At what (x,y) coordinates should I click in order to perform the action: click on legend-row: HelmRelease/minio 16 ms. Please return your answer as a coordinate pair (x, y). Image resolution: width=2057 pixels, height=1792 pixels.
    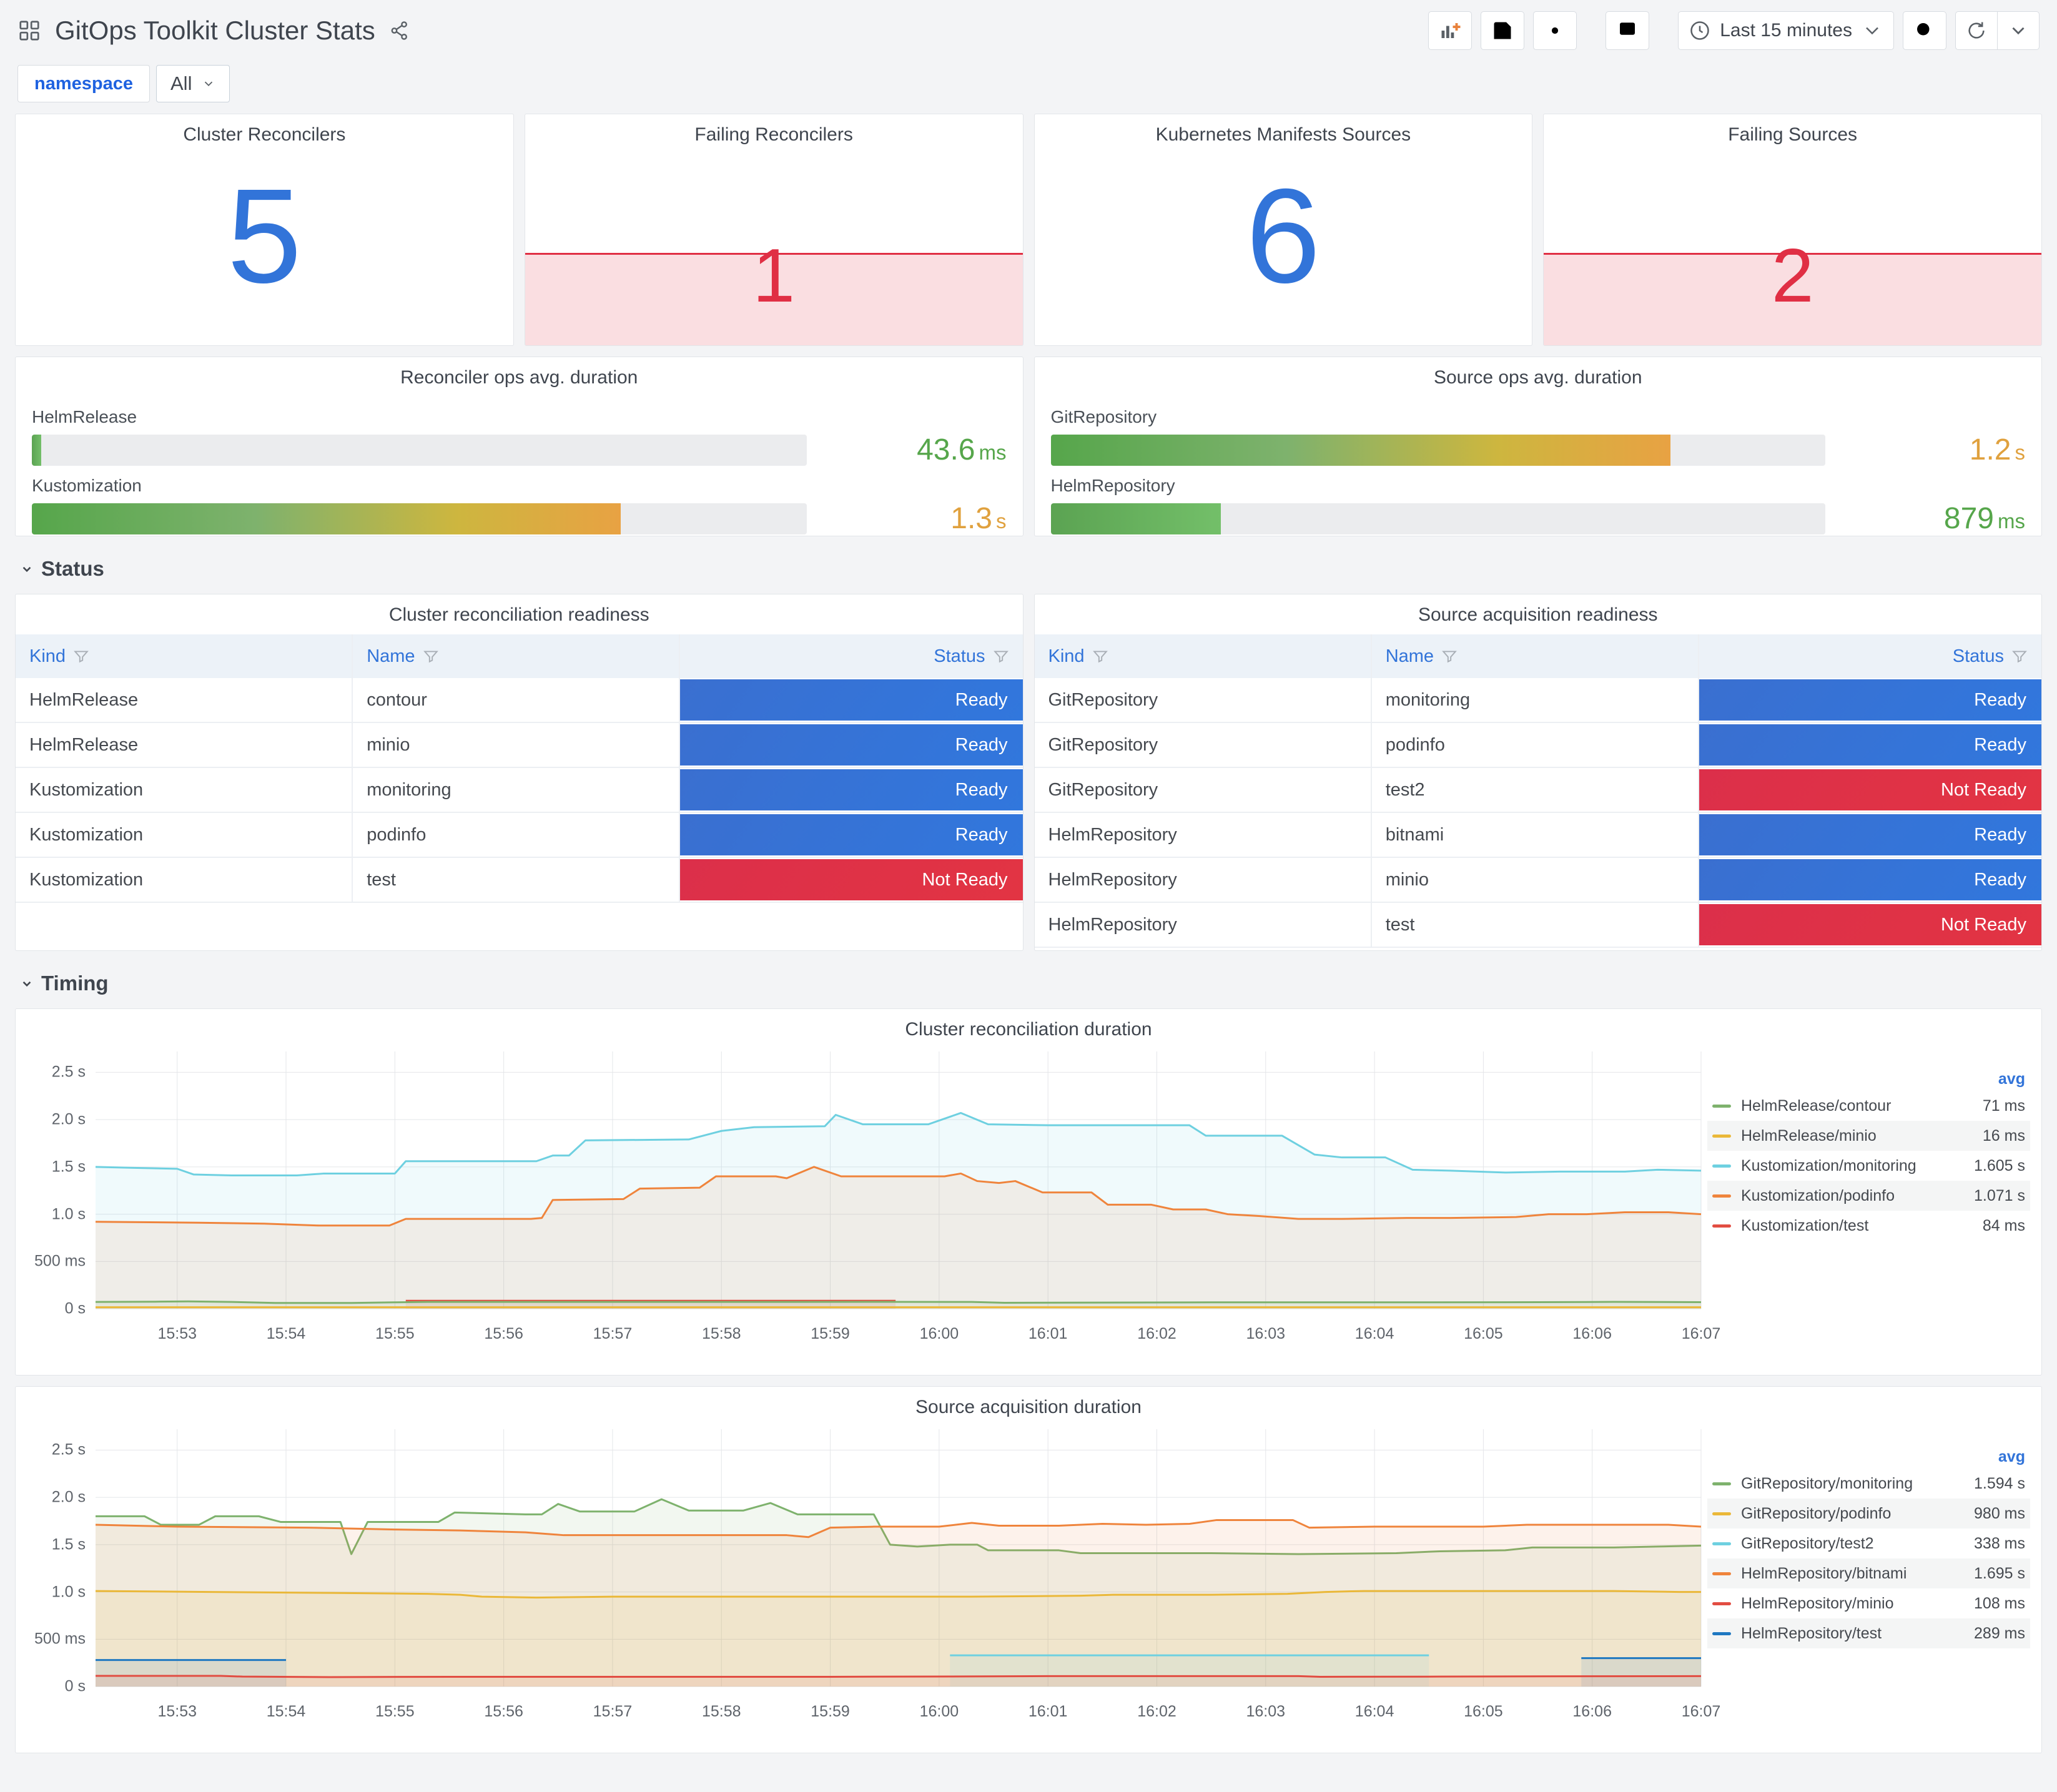
    Looking at the image, I should click on (1869, 1136).